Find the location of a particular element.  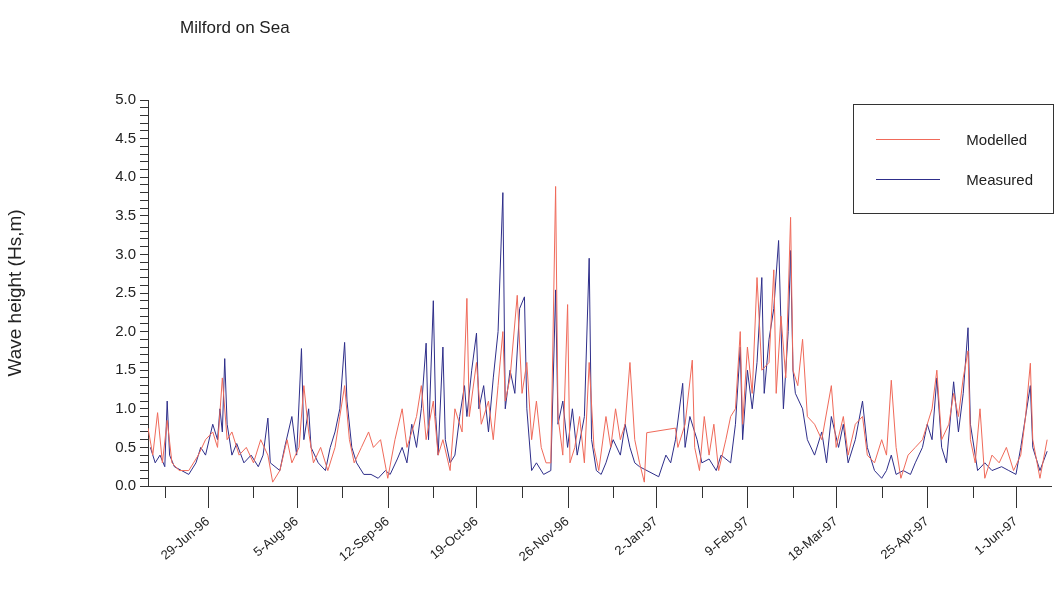

chart-title: Milford on Sea is located at coordinates (235, 28).